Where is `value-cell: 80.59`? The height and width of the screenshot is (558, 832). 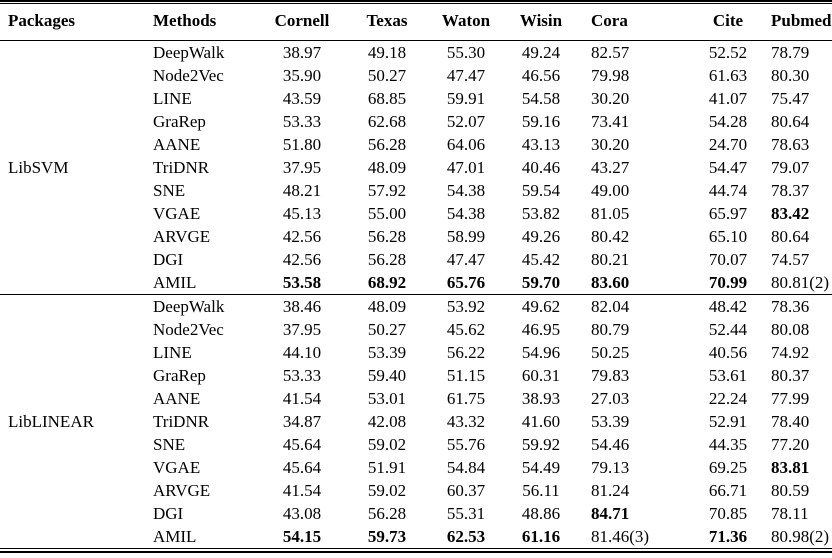 value-cell: 80.59 is located at coordinates (790, 490).